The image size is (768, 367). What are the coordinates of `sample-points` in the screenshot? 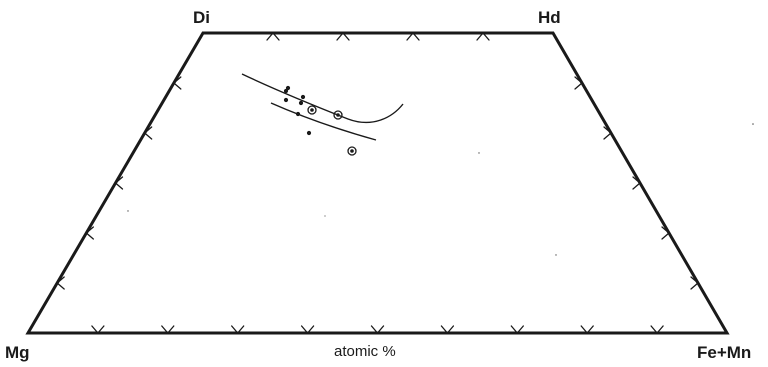 It's located at (320, 120).